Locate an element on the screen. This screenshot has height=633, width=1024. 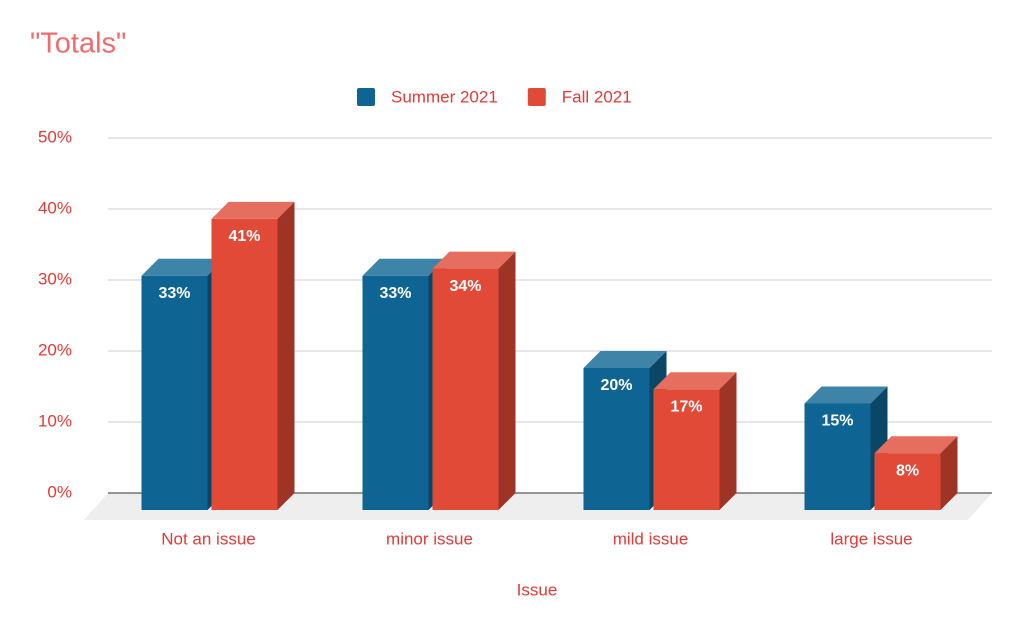
data-label: 41% is located at coordinates (244, 236).